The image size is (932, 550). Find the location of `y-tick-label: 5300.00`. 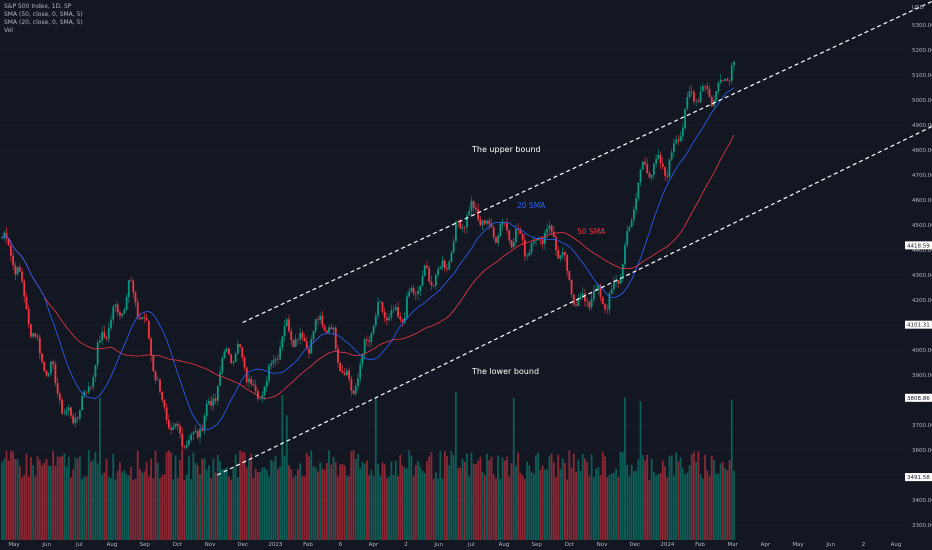

y-tick-label: 5300.00 is located at coordinates (922, 26).